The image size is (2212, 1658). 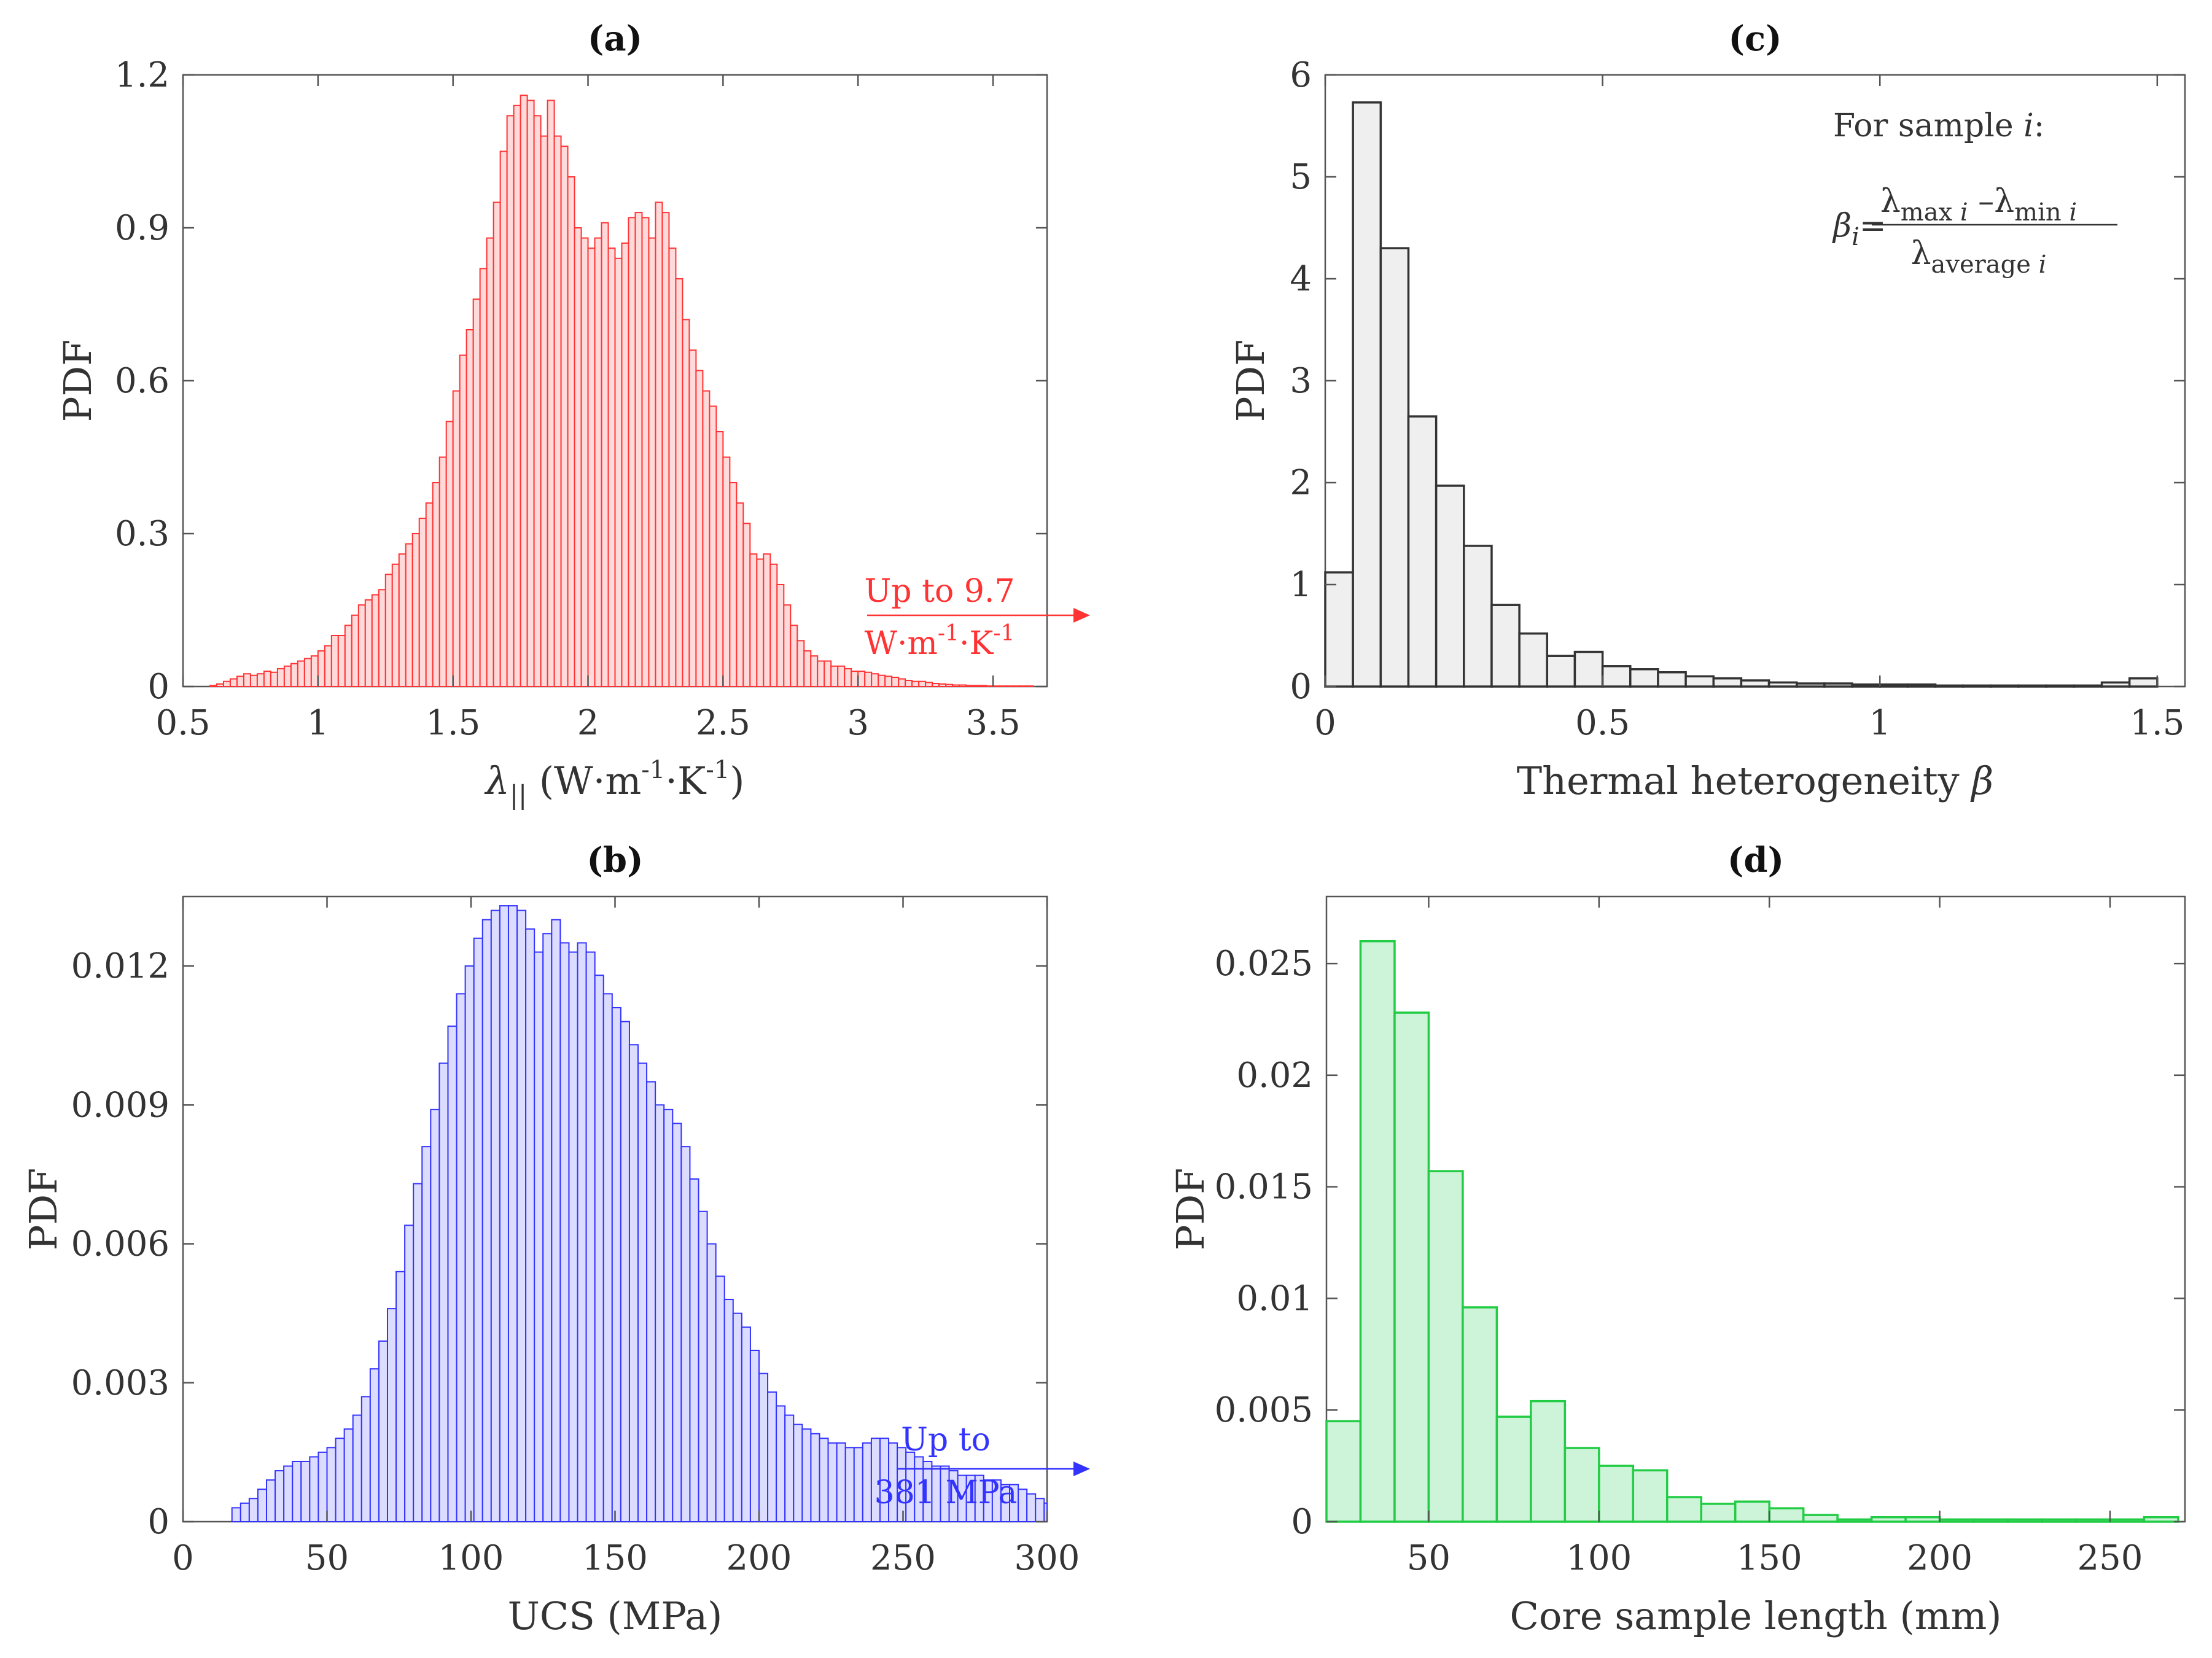 What do you see at coordinates (1985, 265) in the screenshot?
I see `formula-den-sub: average` at bounding box center [1985, 265].